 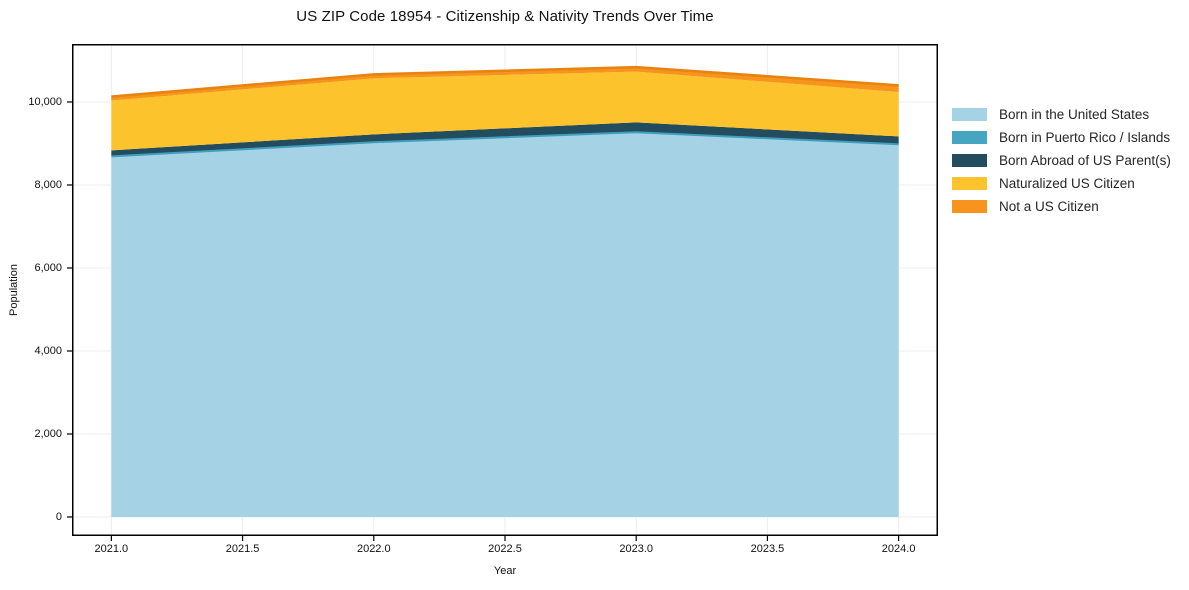 I want to click on legend-item: Naturalized US Citizen, so click(x=1061, y=183).